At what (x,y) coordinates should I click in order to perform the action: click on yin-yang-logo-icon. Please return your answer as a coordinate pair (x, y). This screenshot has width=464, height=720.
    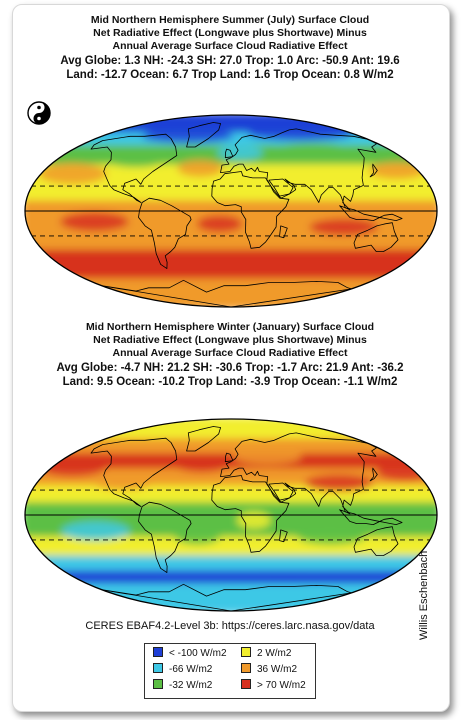
    Looking at the image, I should click on (39, 113).